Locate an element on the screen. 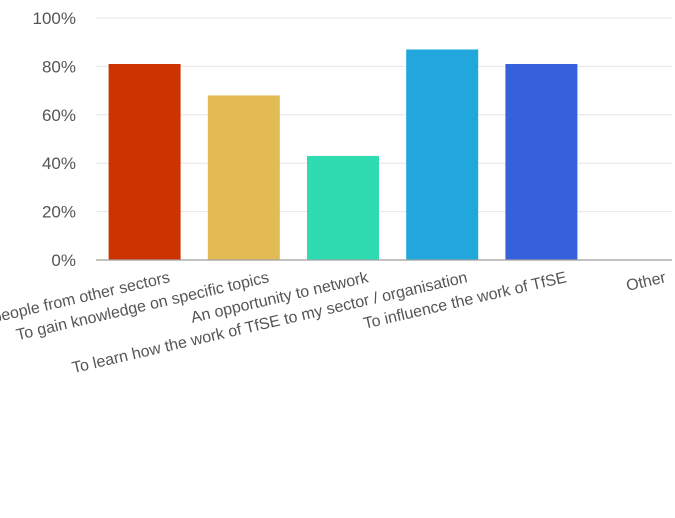 Image resolution: width=675 pixels, height=518 pixels. y-tick-label: 20% is located at coordinates (59, 212).